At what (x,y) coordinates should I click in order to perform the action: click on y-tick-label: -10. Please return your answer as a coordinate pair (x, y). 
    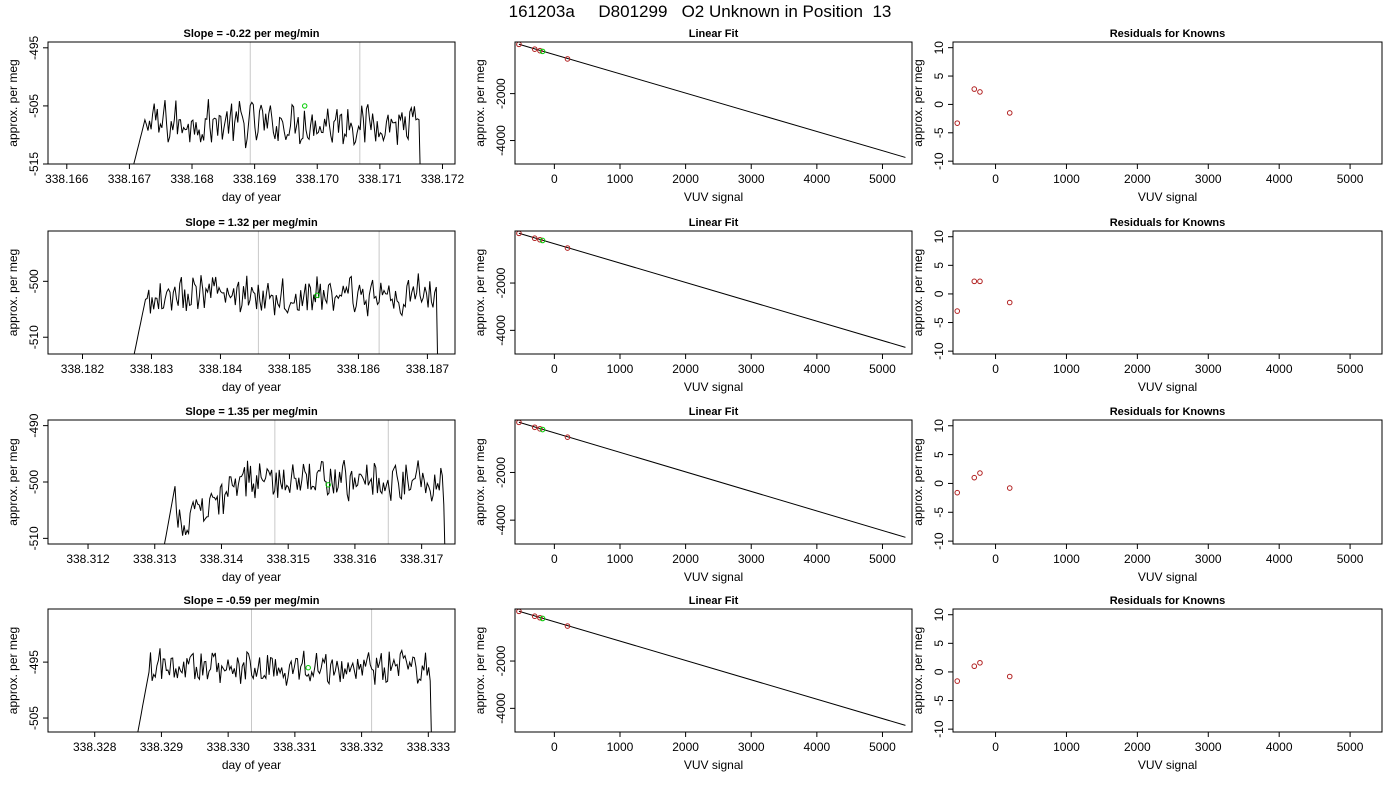
    Looking at the image, I should click on (939, 729).